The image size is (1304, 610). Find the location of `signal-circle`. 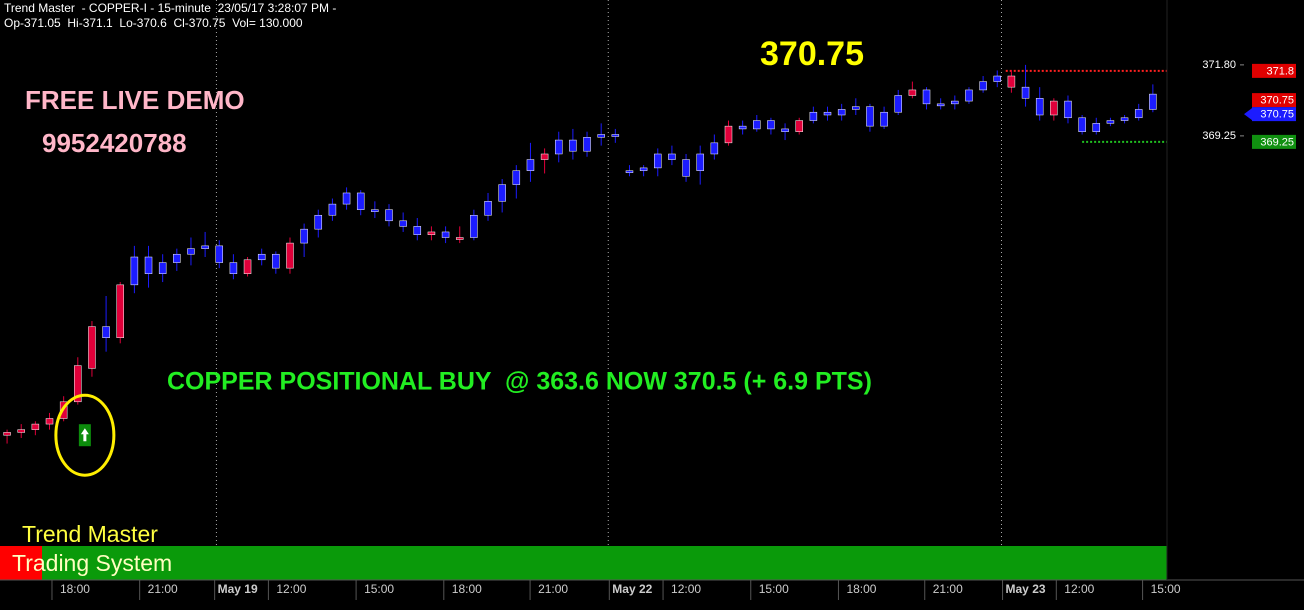

signal-circle is located at coordinates (85, 435).